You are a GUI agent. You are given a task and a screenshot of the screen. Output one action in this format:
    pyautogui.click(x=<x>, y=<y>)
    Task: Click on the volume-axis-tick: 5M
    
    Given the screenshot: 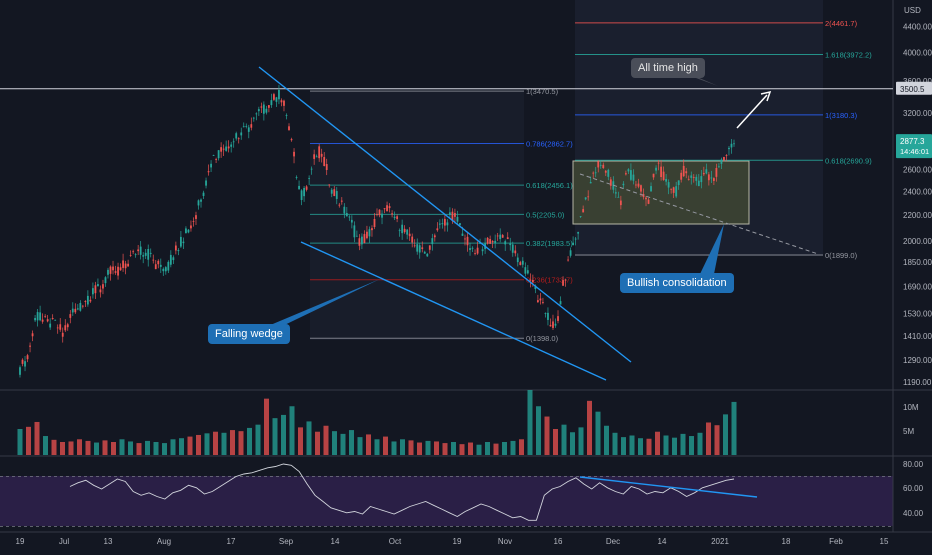 What is the action you would take?
    pyautogui.click(x=908, y=431)
    